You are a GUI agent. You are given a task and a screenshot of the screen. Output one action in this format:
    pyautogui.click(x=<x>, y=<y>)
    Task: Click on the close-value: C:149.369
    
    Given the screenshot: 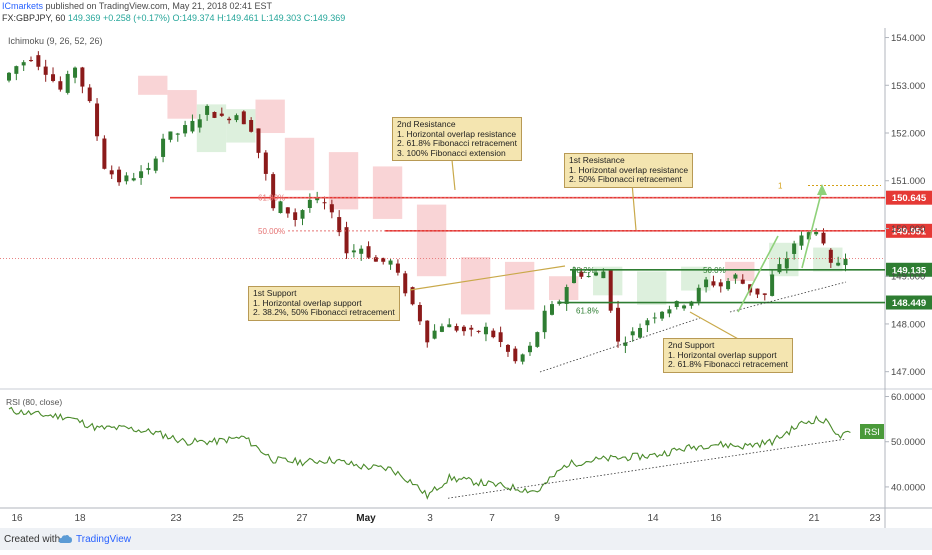 What is the action you would take?
    pyautogui.click(x=324, y=18)
    